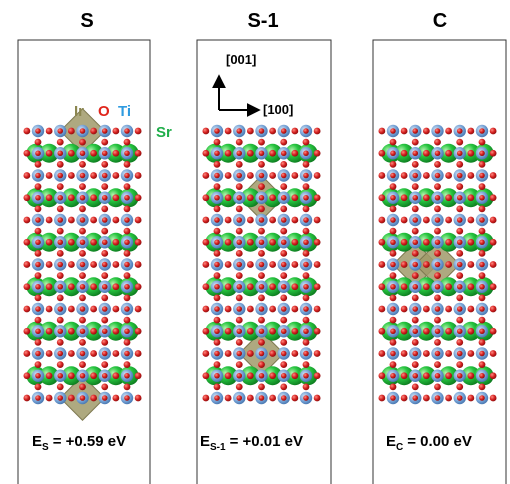 The height and width of the screenshot is (484, 510). I want to click on axis-100-label: [100], so click(278, 109).